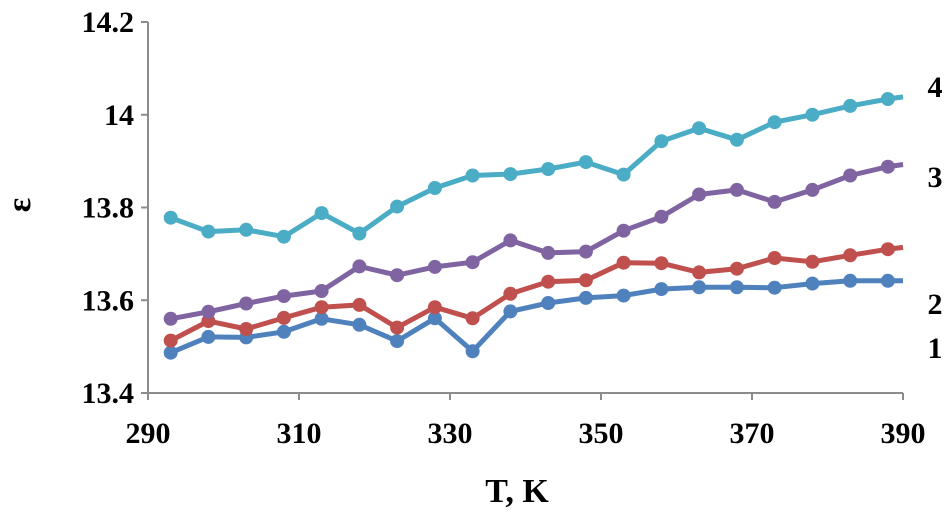 This screenshot has height=515, width=946. I want to click on y-tick-label: 13.8, so click(108, 208).